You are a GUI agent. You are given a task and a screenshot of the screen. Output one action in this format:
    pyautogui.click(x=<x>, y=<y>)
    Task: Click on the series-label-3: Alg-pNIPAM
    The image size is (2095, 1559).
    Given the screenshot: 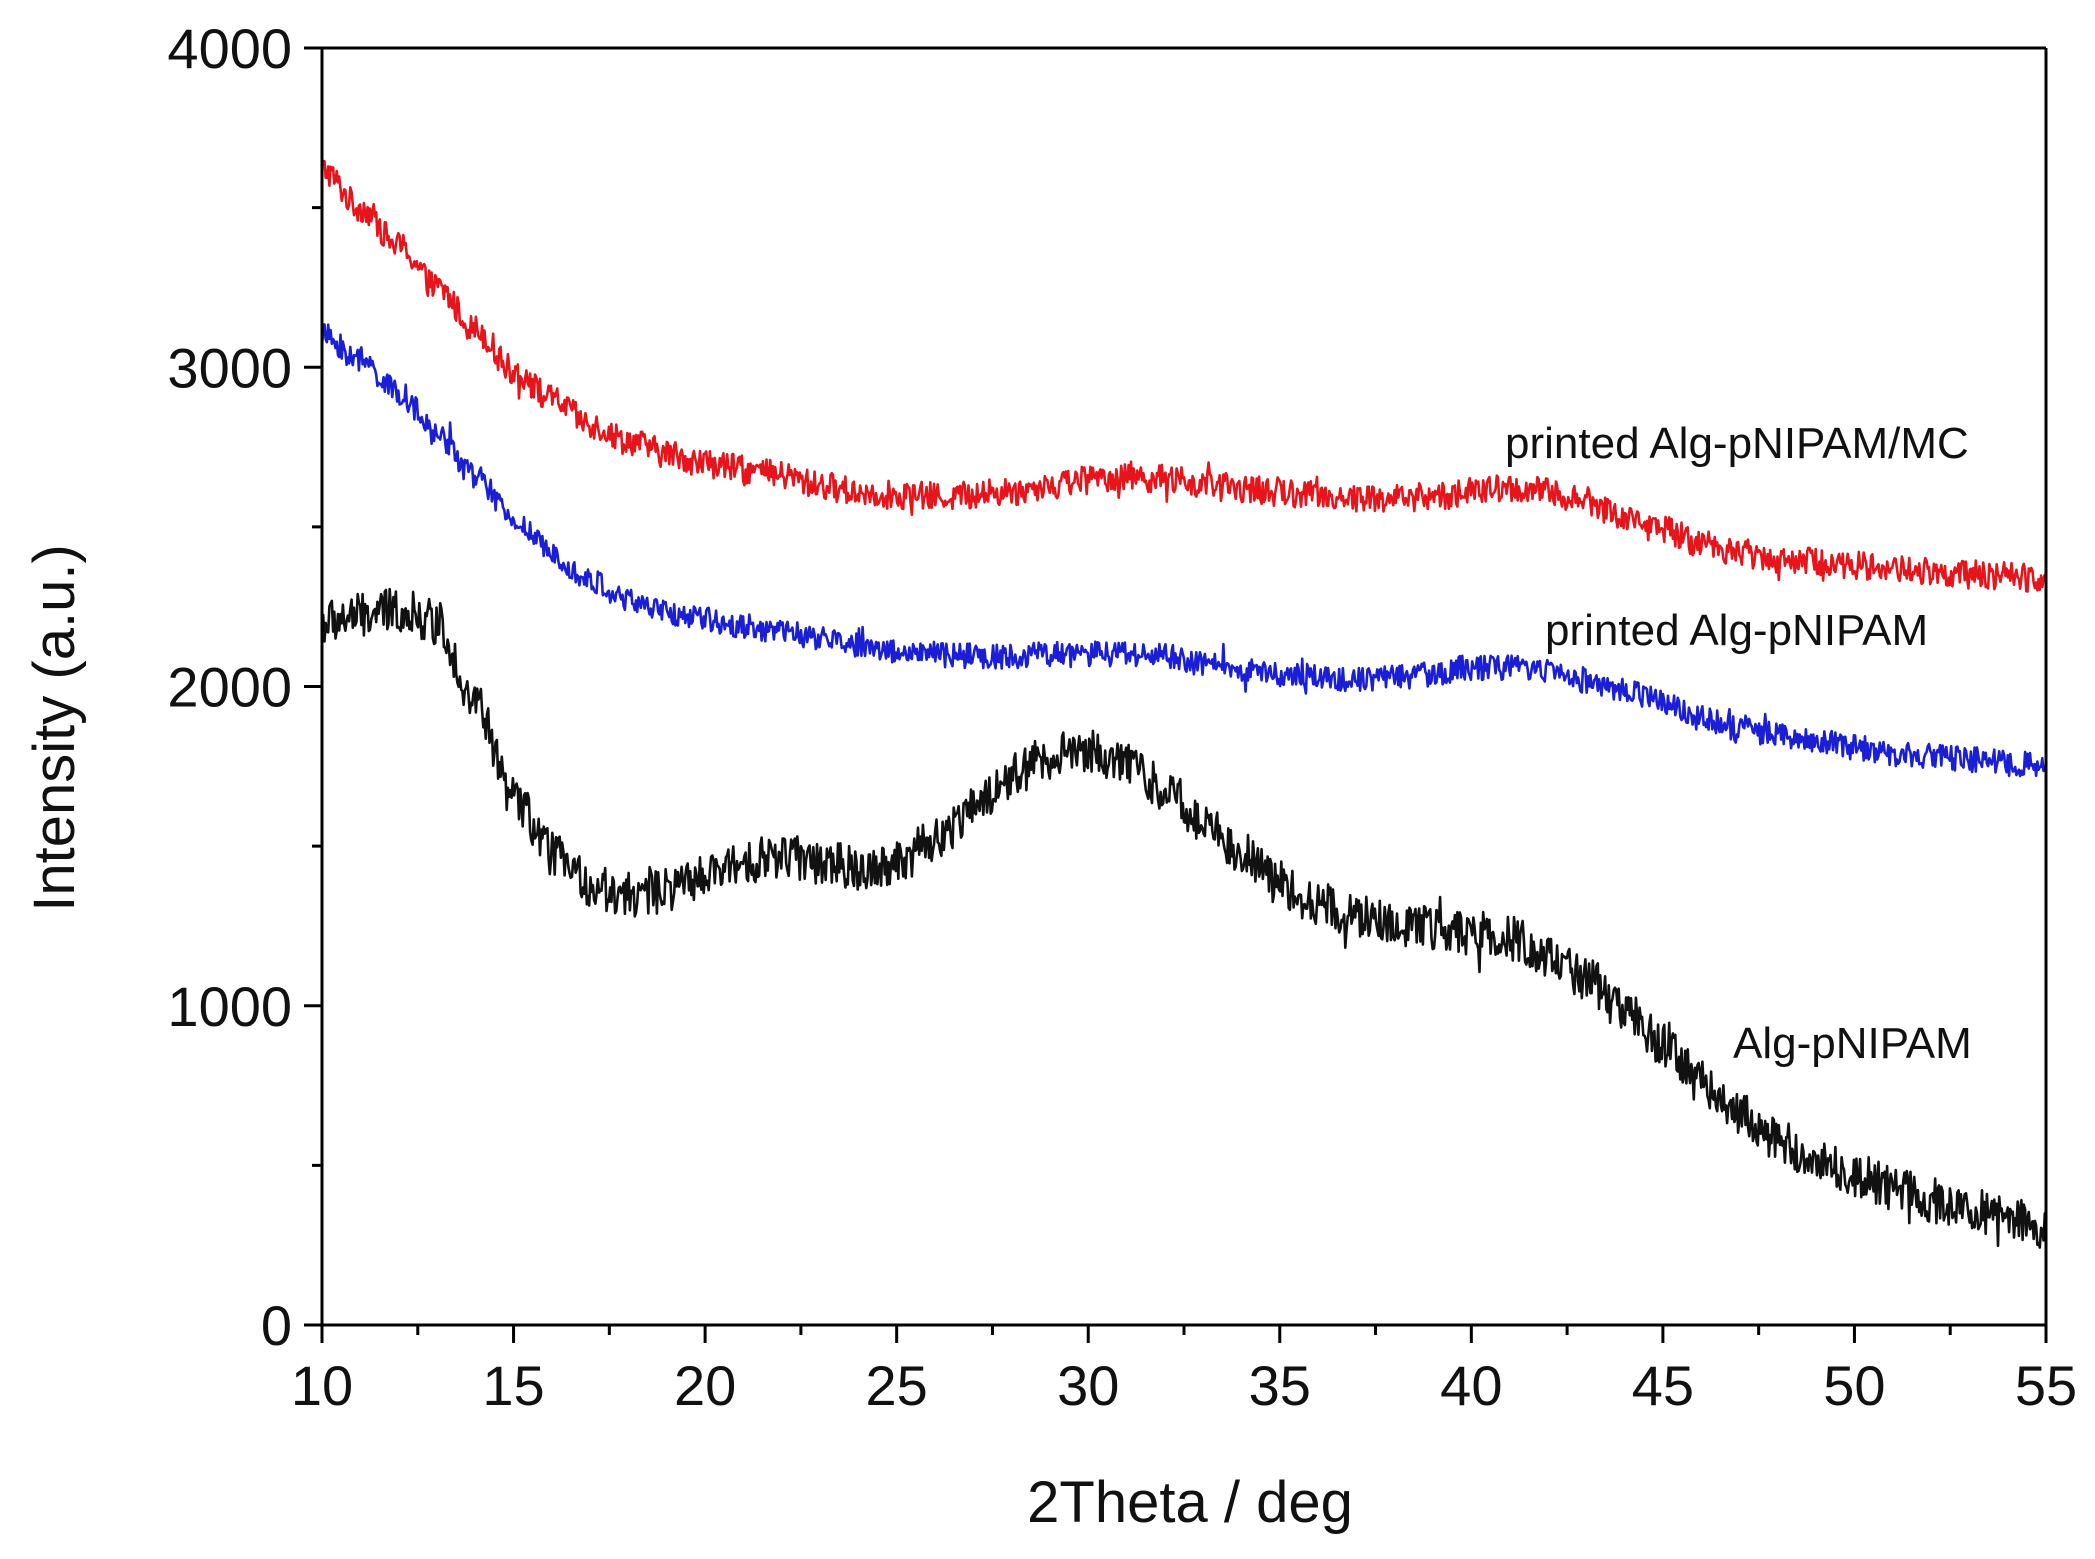 What is the action you would take?
    pyautogui.click(x=1852, y=1043)
    